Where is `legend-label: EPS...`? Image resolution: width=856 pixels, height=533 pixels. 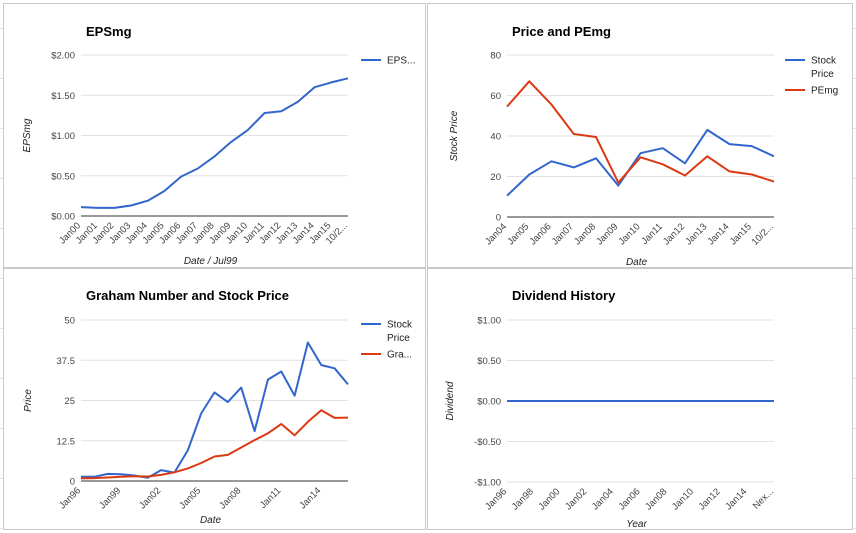 legend-label: EPS... is located at coordinates (401, 61).